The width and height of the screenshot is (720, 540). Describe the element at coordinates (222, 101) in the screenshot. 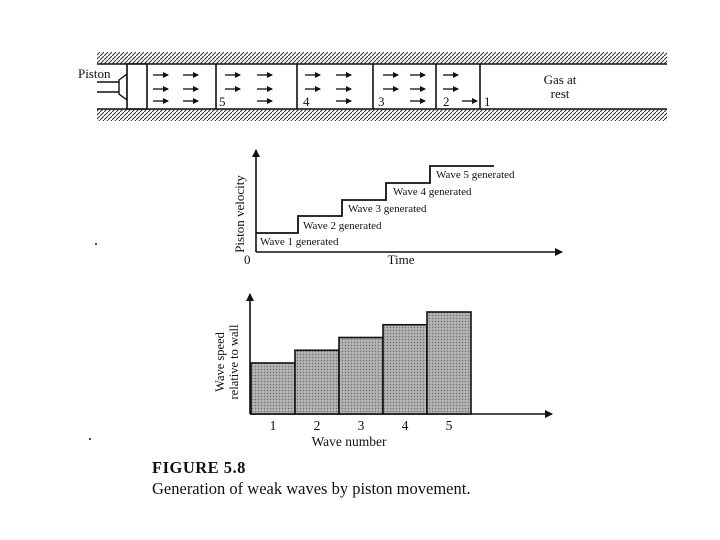

I see `wave-label-5: 5` at that location.